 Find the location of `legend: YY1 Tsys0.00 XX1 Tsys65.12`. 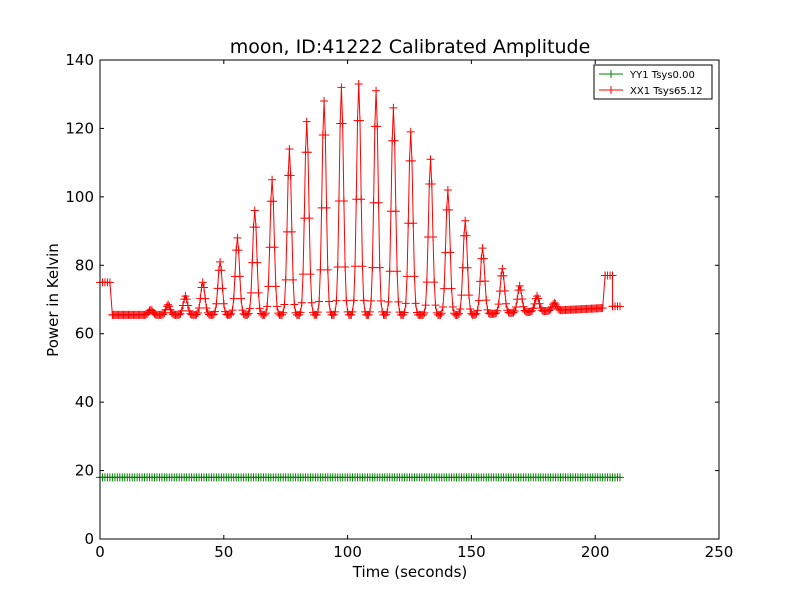

legend: YY1 Tsys0.00 XX1 Tsys65.12 is located at coordinates (653, 82).